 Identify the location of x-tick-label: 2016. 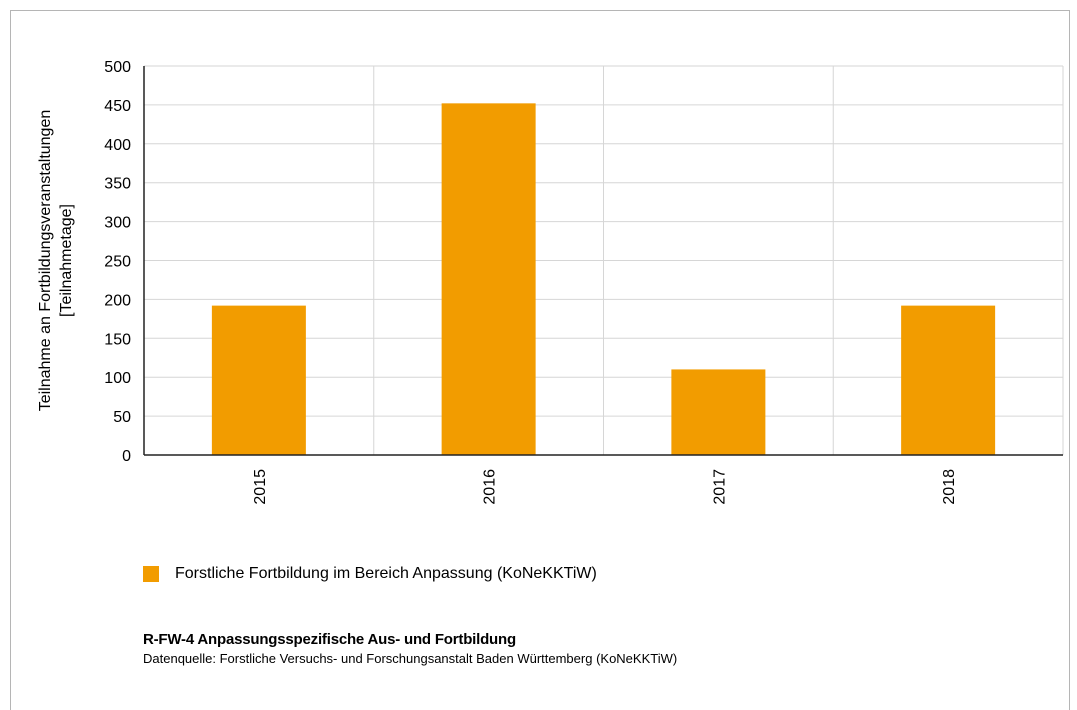
(490, 487).